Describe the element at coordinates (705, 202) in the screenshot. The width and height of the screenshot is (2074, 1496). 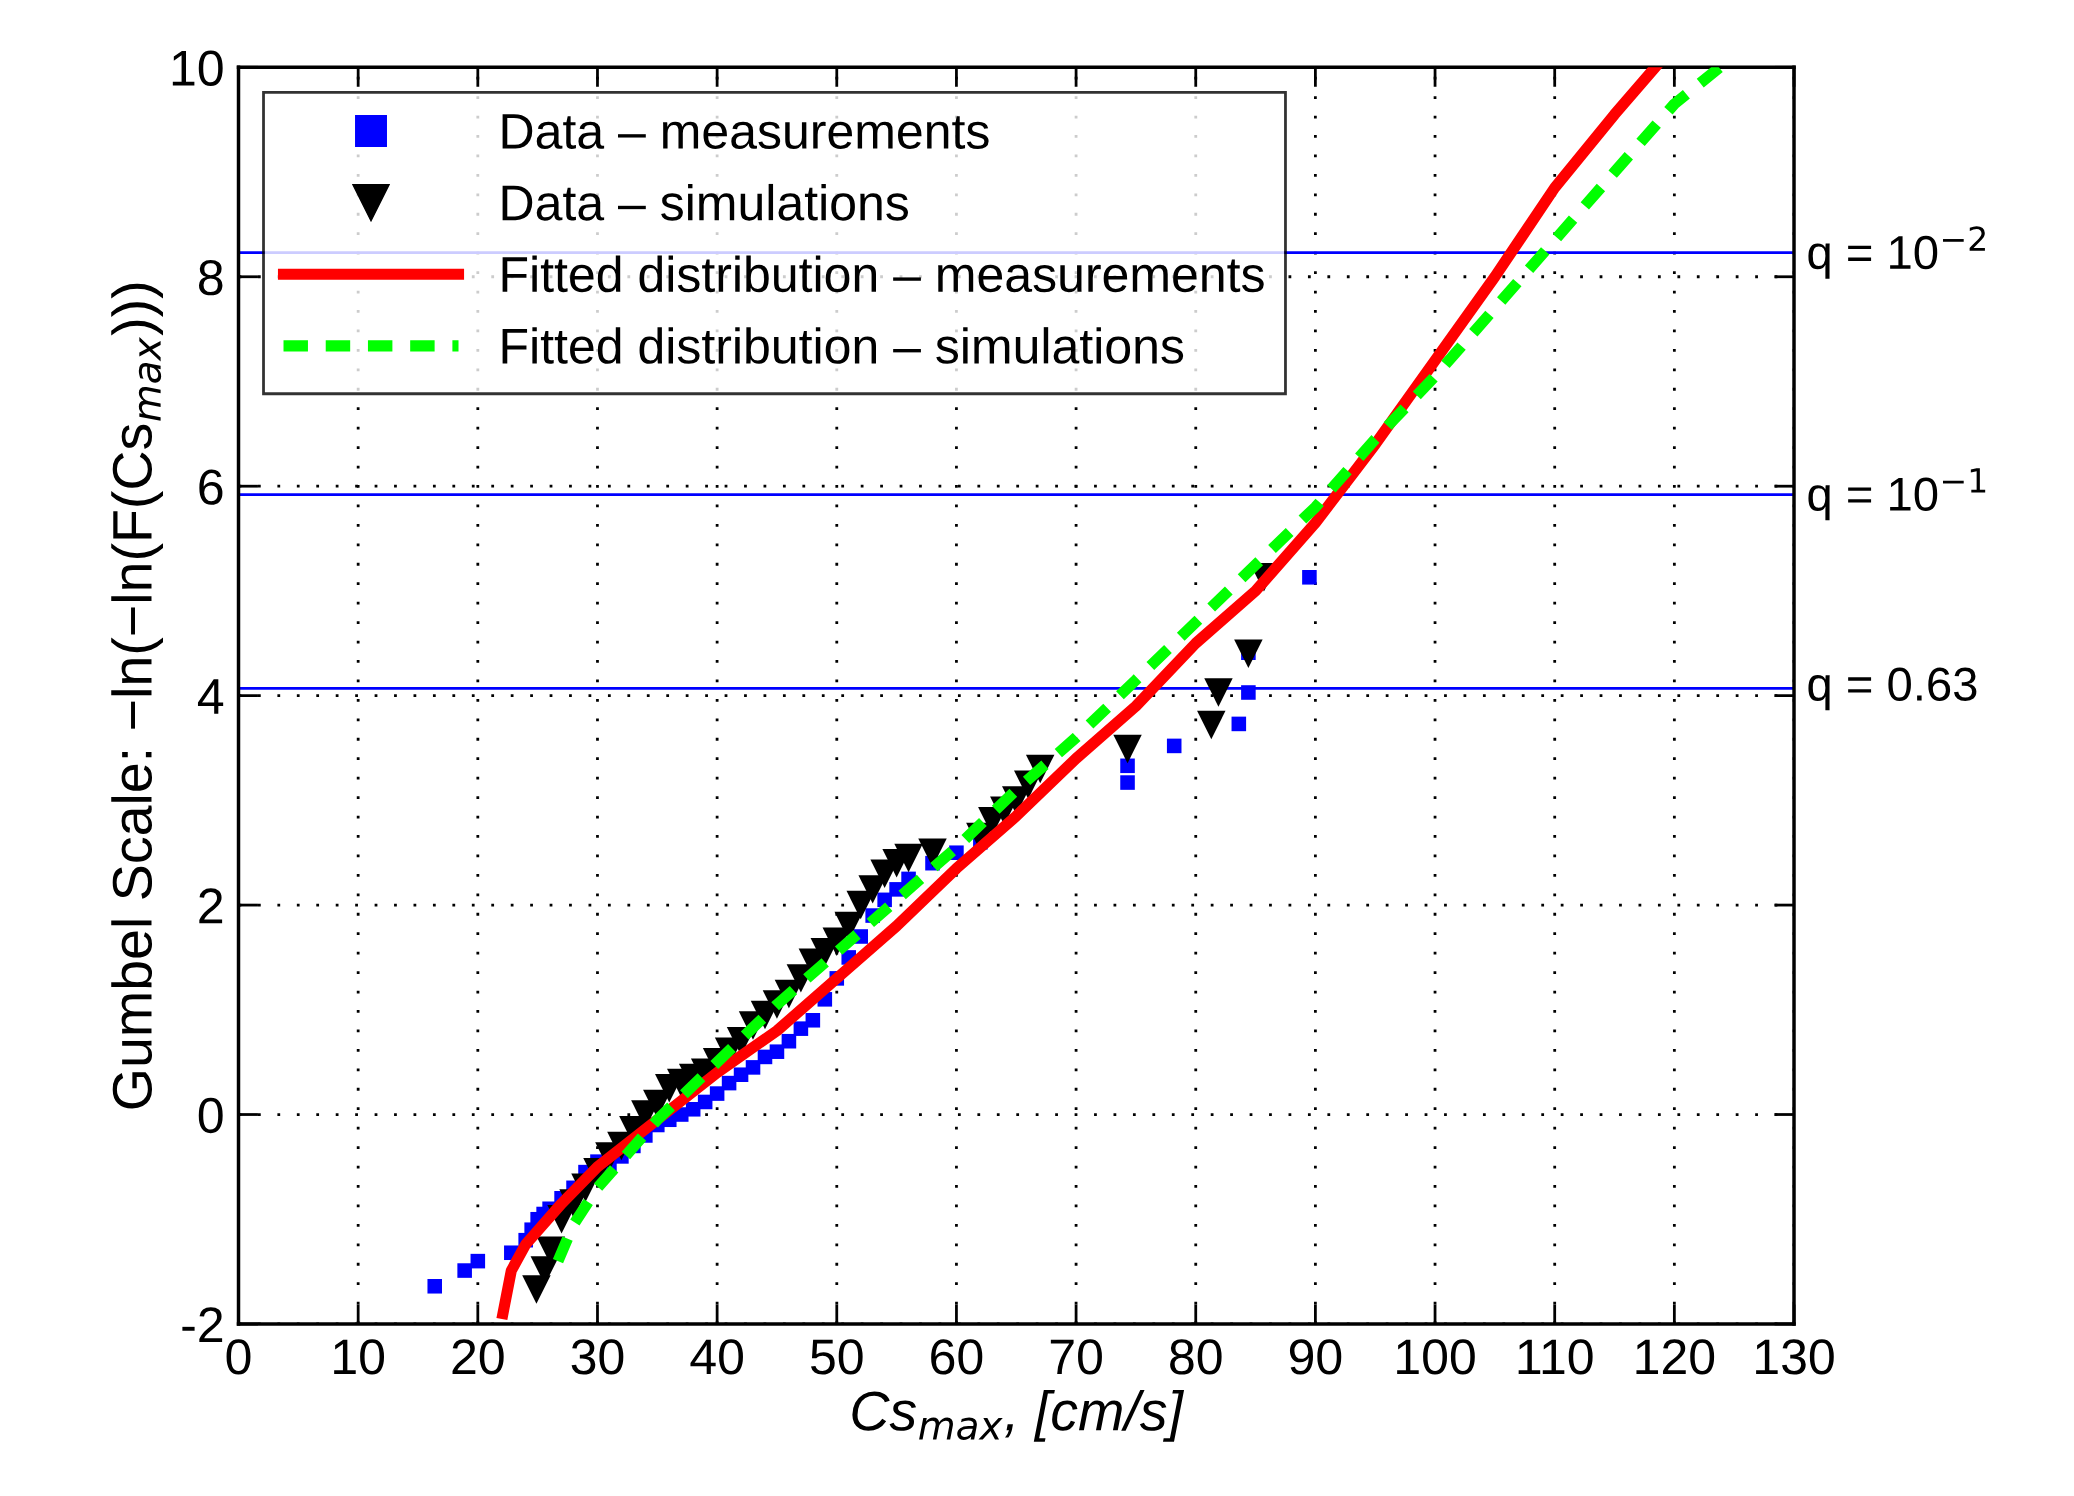
I see `legend-label: Data – simulations` at that location.